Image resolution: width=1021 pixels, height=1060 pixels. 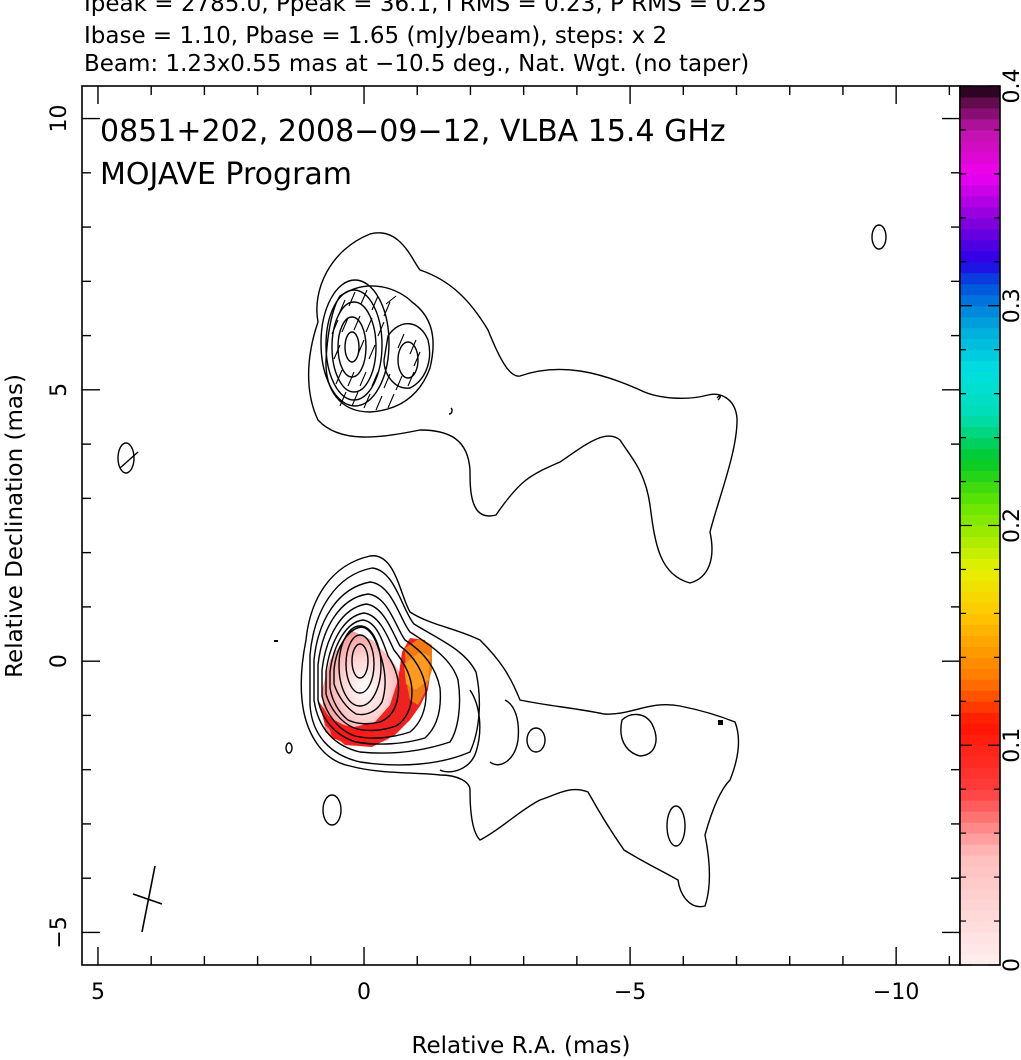 What do you see at coordinates (364, 992) in the screenshot?
I see `x-tick-label: 0` at bounding box center [364, 992].